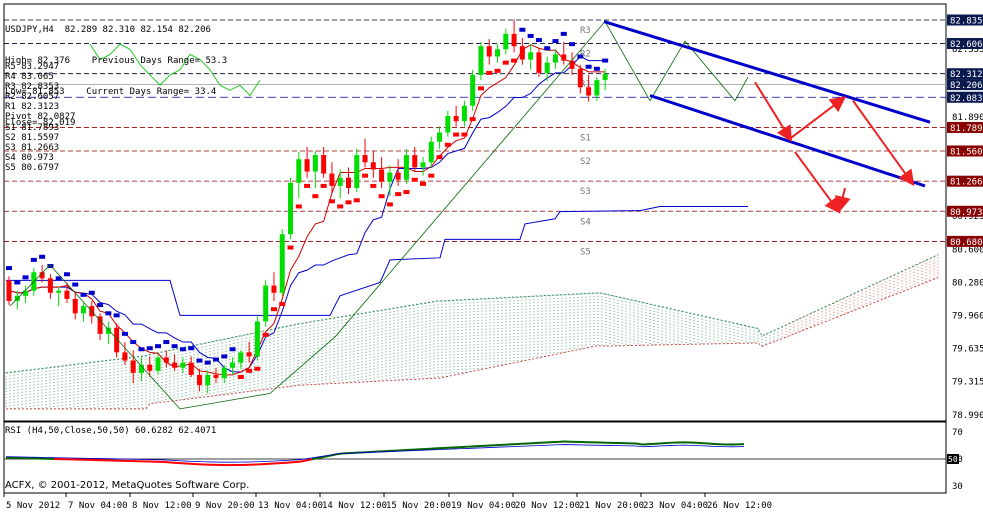 Image resolution: width=983 pixels, height=512 pixels. What do you see at coordinates (967, 316) in the screenshot?
I see `price-axis-label: 79.960` at bounding box center [967, 316].